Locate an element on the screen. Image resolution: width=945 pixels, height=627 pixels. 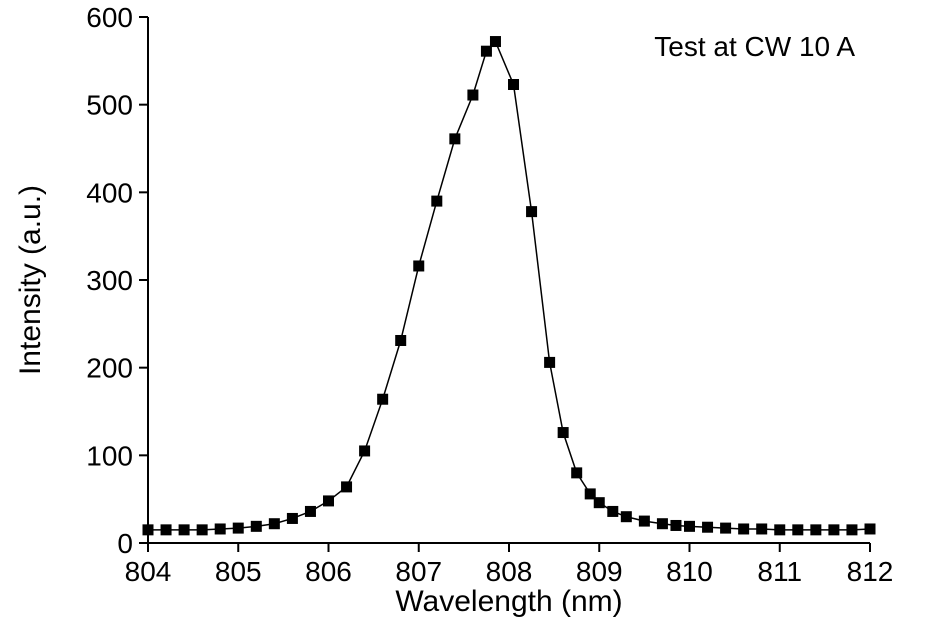
y-tick-label: 200 is located at coordinates (109, 368).